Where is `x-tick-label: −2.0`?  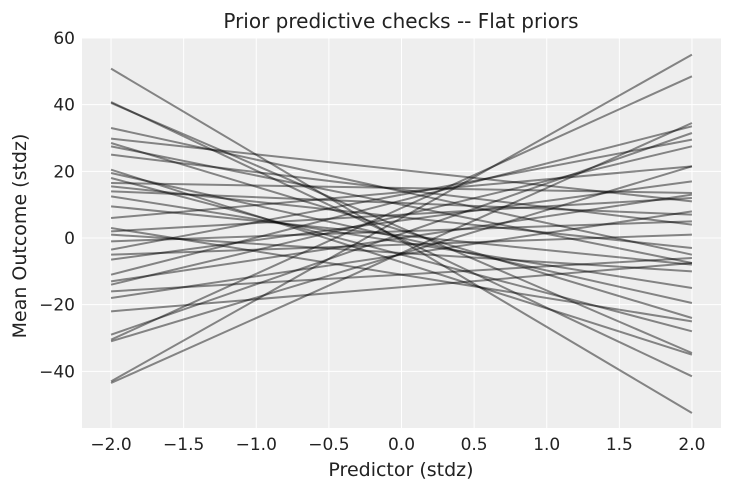
x-tick-label: −2.0 is located at coordinates (110, 445).